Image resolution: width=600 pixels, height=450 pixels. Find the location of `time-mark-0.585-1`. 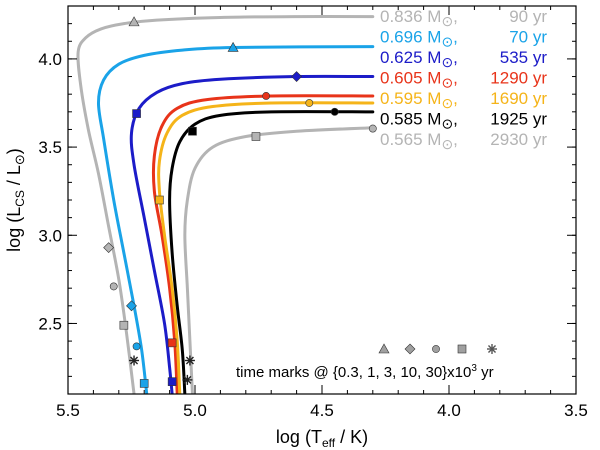

time-mark-0.585-1 is located at coordinates (192, 131).